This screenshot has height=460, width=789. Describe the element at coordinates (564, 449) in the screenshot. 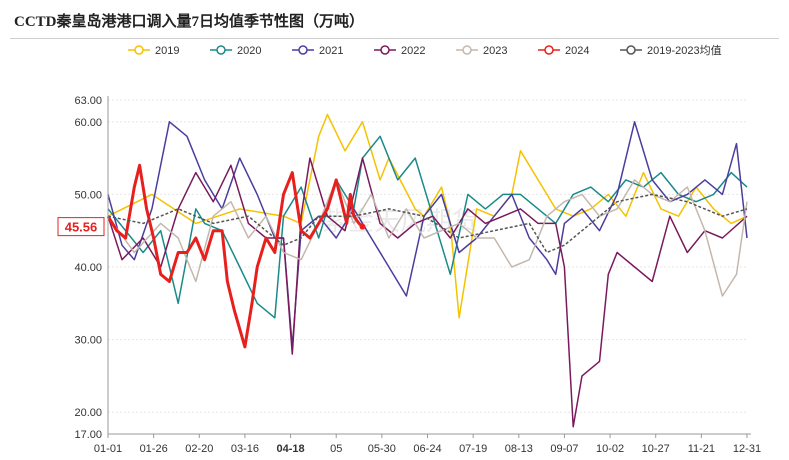

I see `x-tick-label: 09-07` at that location.